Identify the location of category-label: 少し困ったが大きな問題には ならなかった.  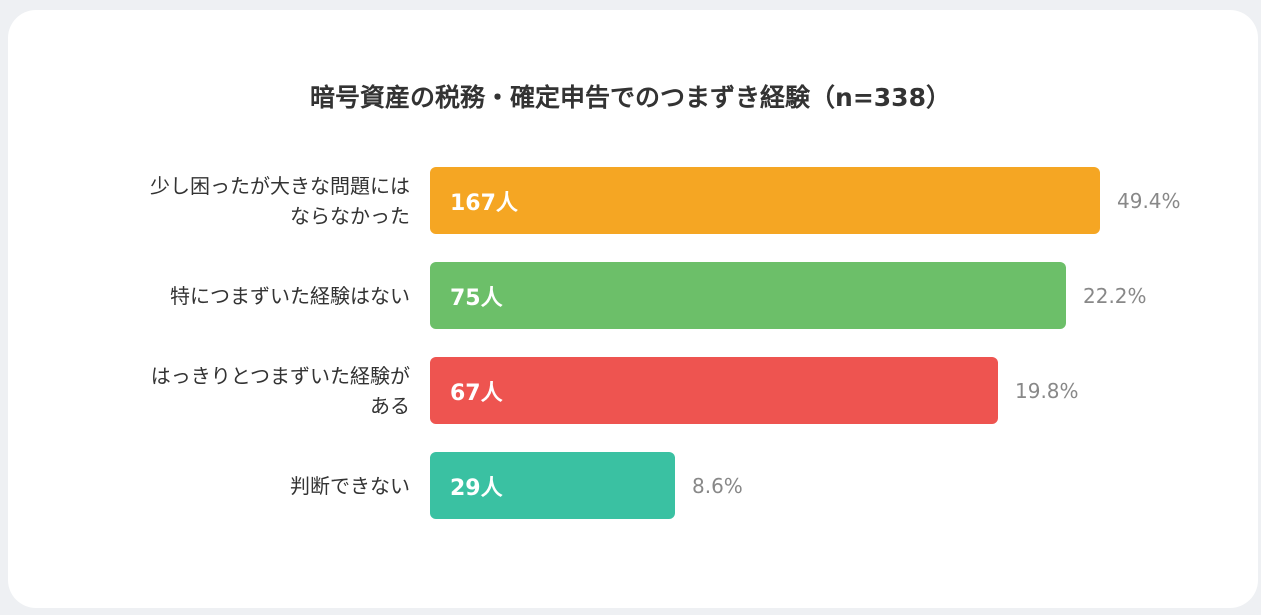
(280, 200).